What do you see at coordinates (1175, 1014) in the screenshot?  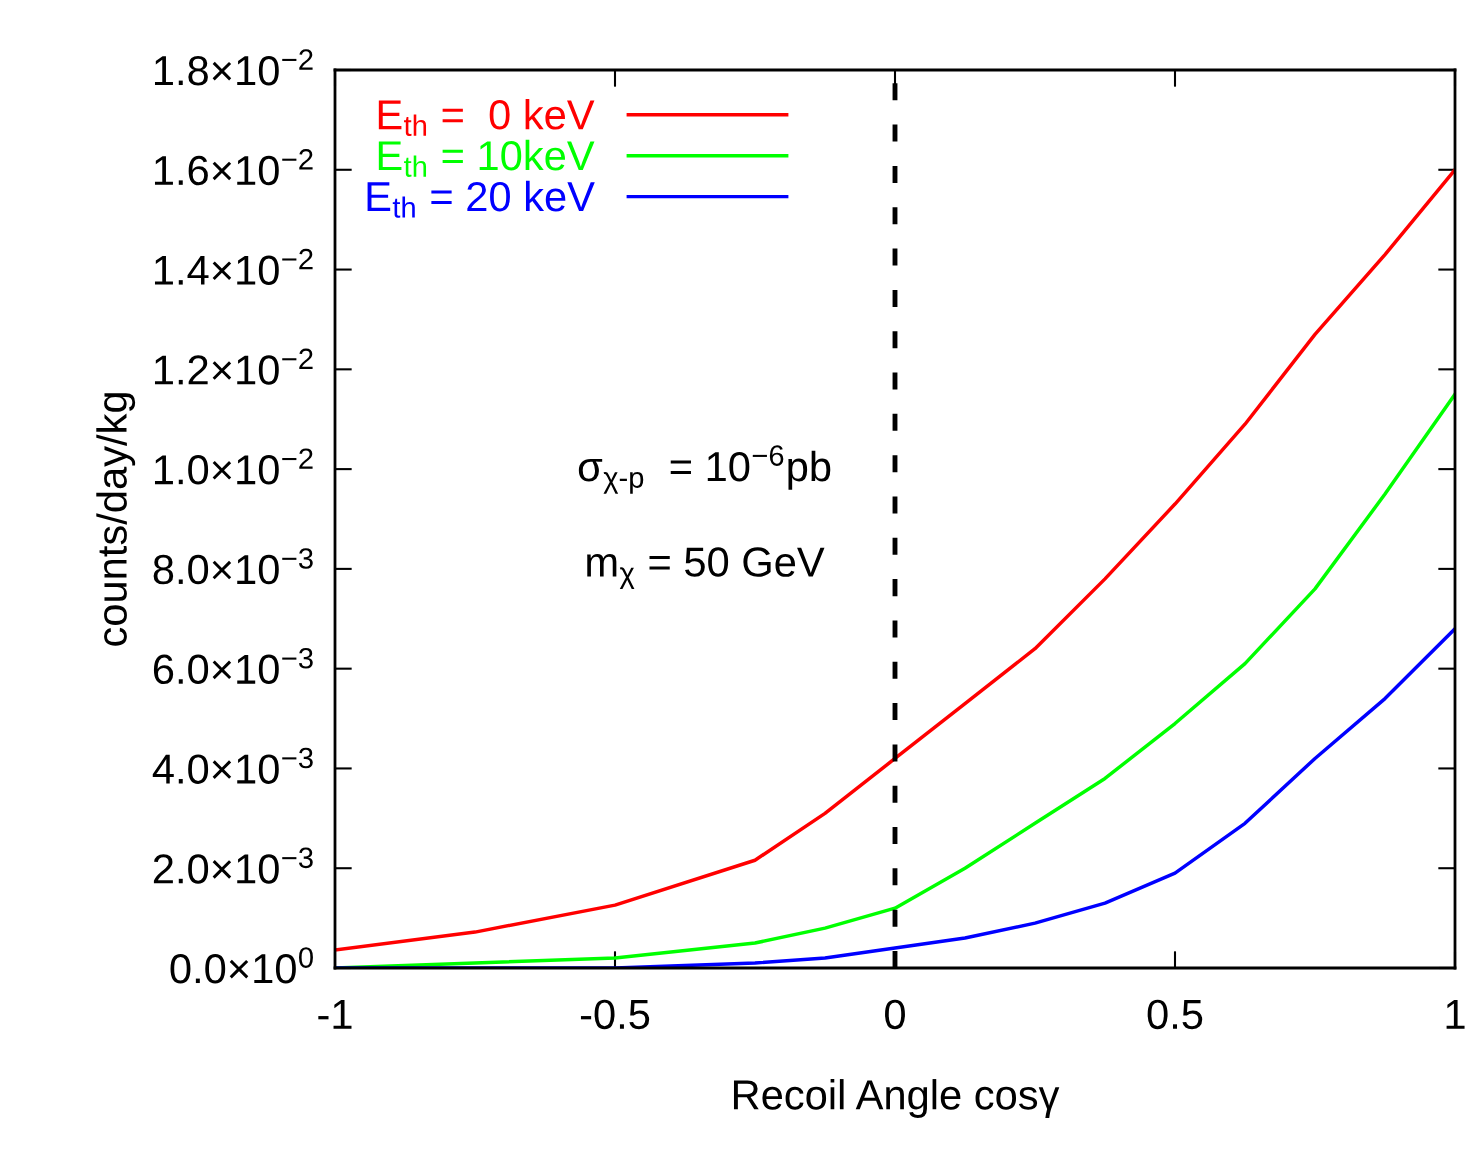 I see `x-tick-label: 0.5` at bounding box center [1175, 1014].